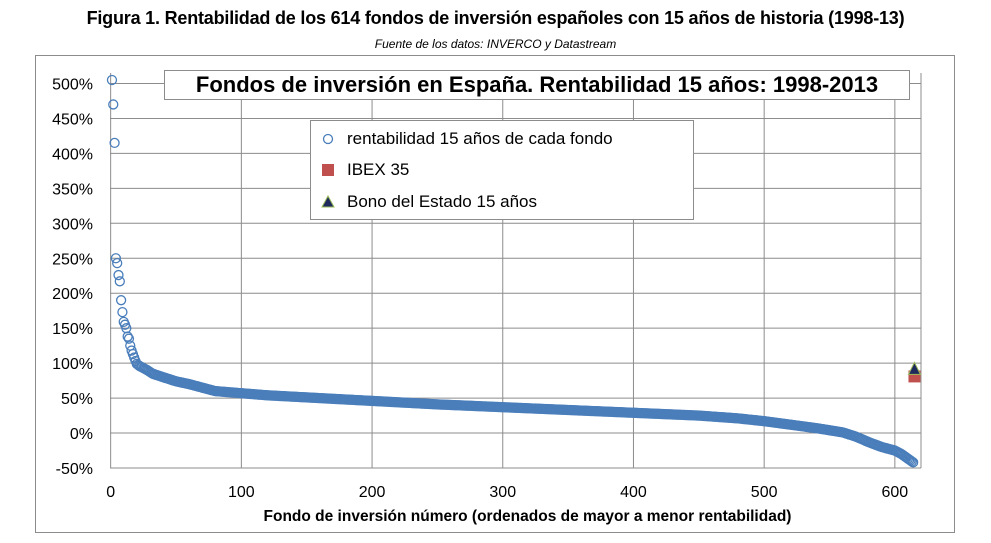  I want to click on legend-entry-ibex: IBEX 35, so click(366, 170).